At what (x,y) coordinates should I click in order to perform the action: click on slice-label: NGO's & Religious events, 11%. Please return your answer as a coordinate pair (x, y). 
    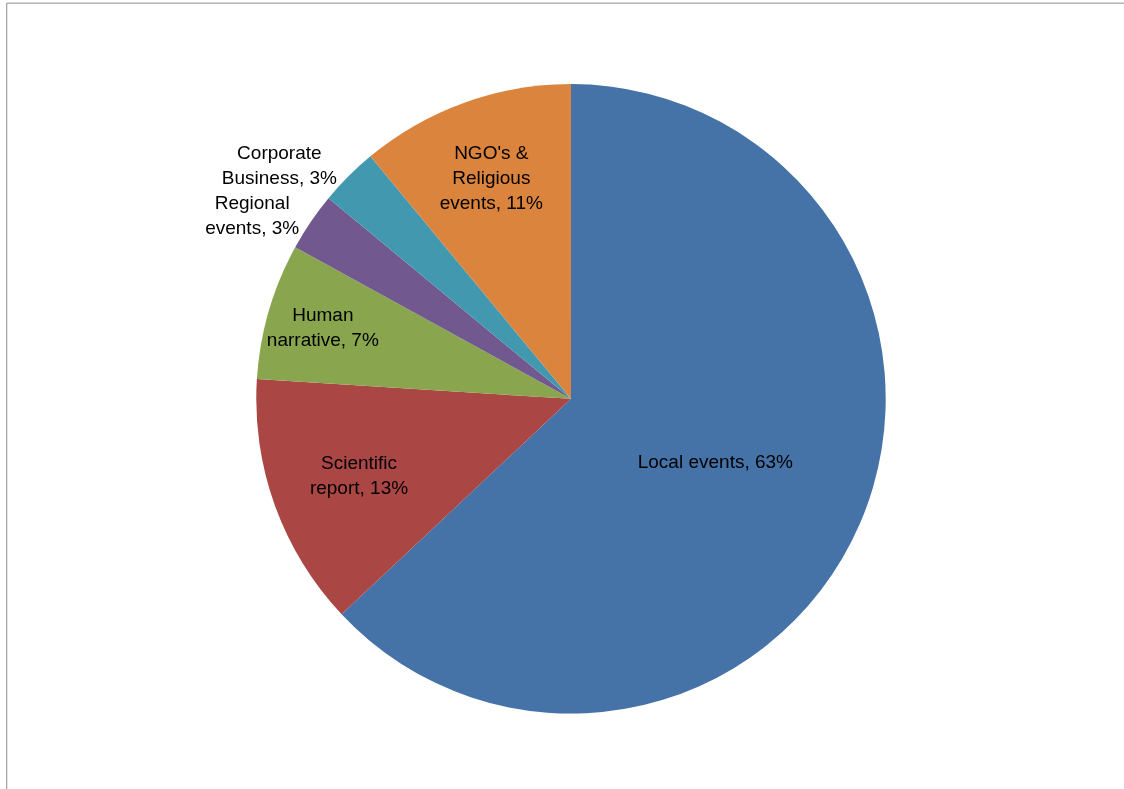
    Looking at the image, I should click on (491, 177).